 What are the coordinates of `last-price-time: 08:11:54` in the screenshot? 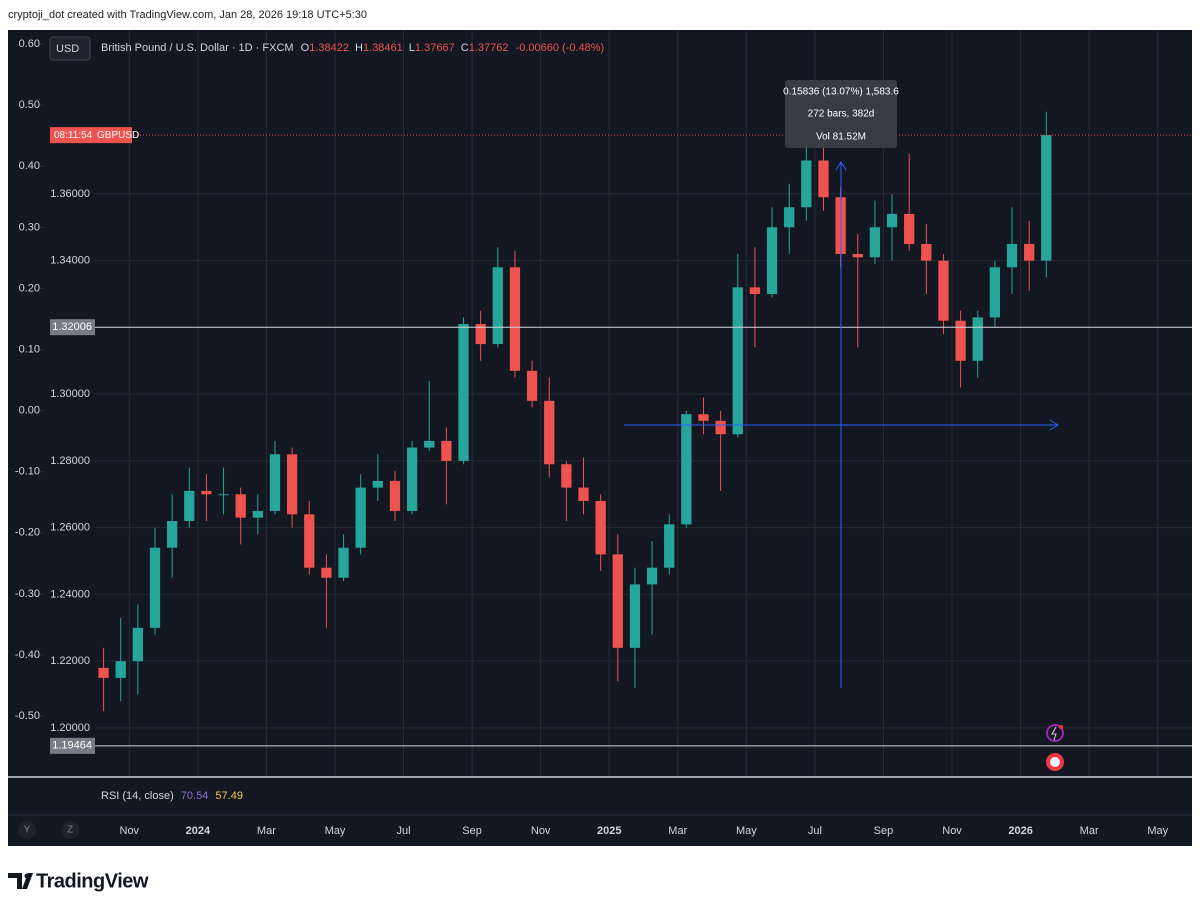 It's located at (73, 135).